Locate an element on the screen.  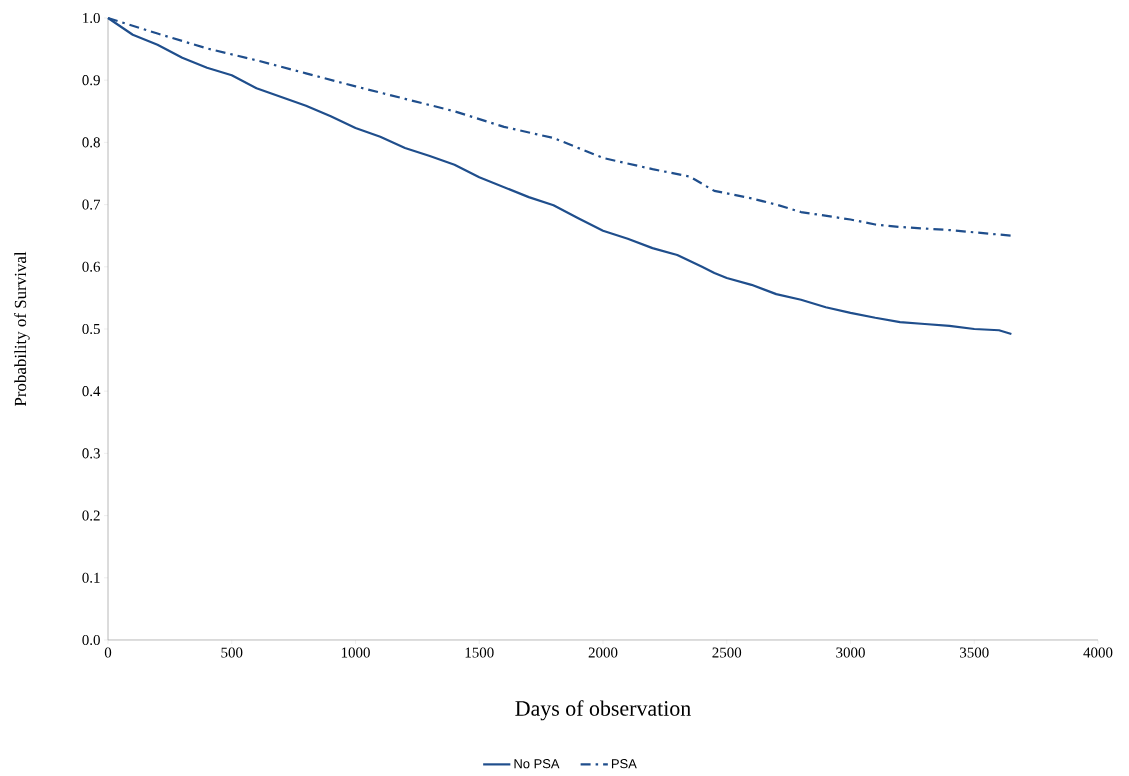
y-tick-label: 0.9 is located at coordinates (91, 80).